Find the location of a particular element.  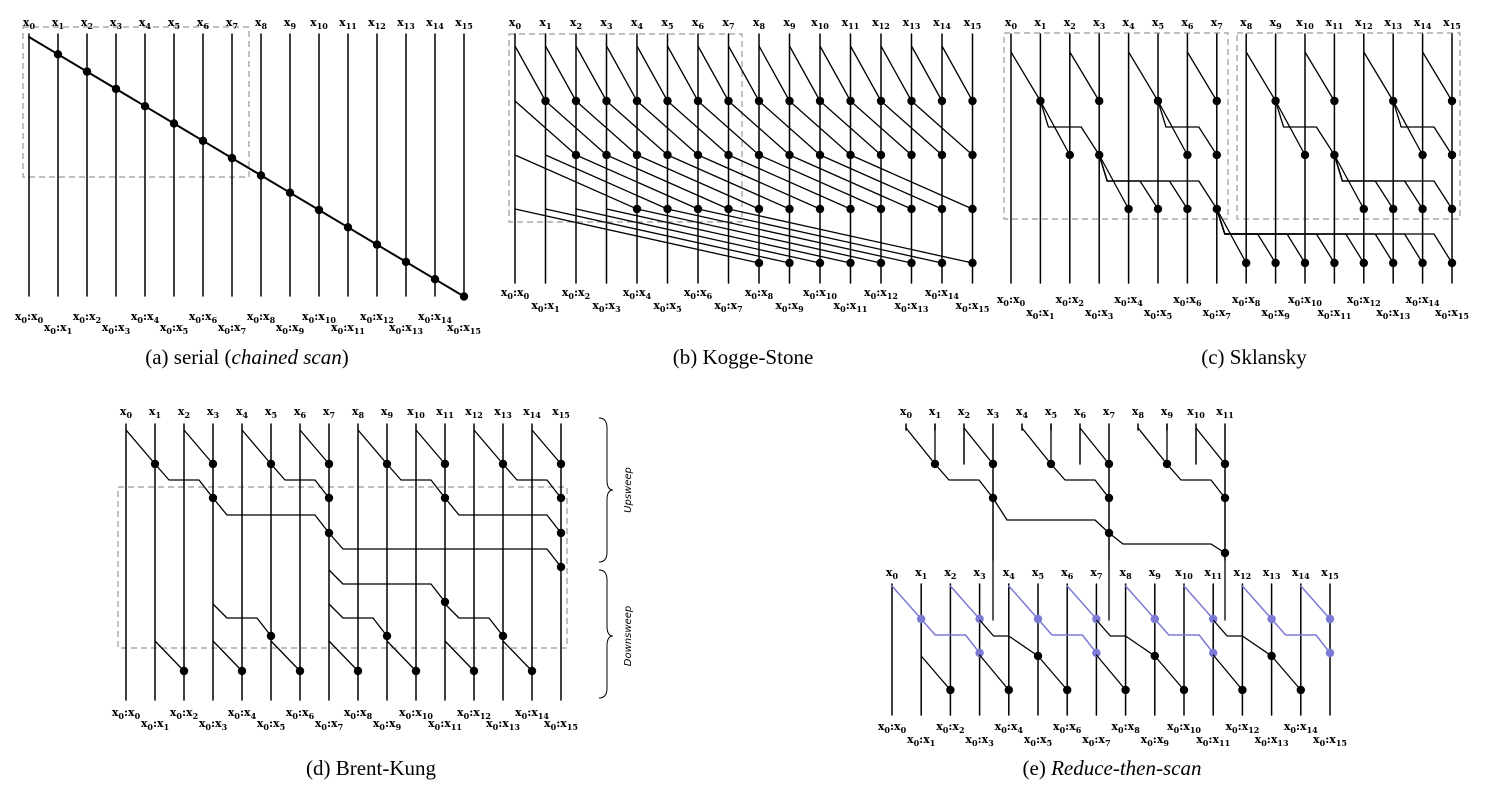

output-label: x0:x8 is located at coordinates (1246, 300).